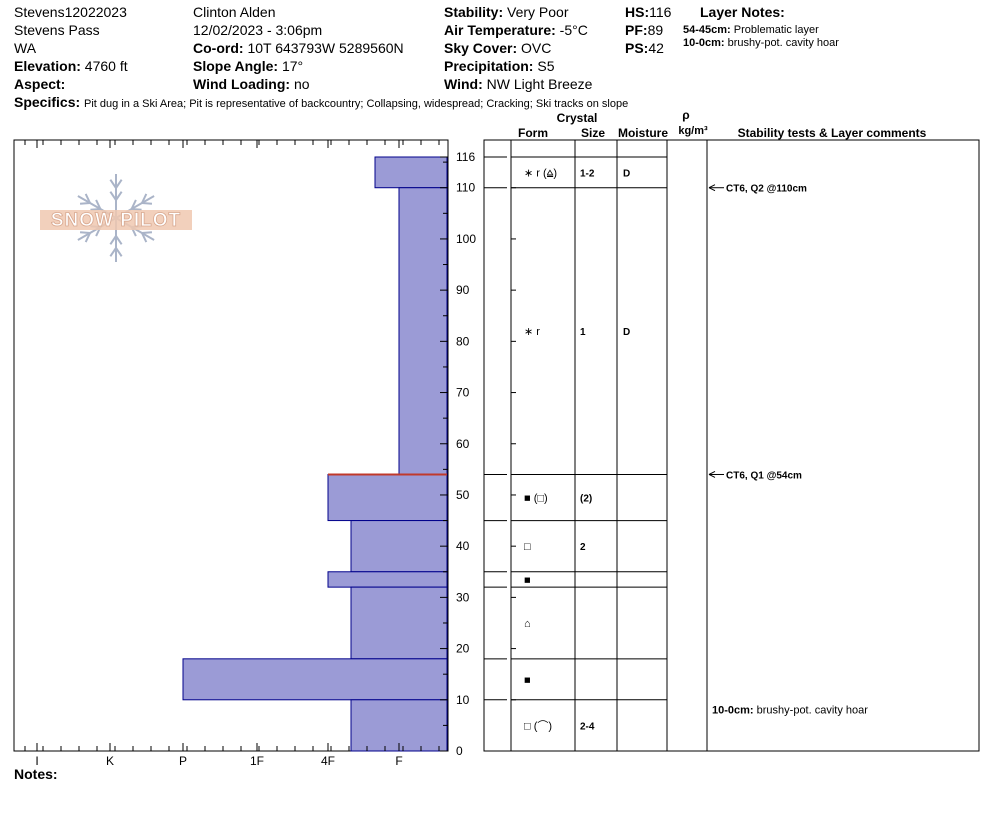 This screenshot has width=994, height=840. Describe the element at coordinates (776, 30) in the screenshot. I see `layer-note-1-text: Problematic layer` at that location.